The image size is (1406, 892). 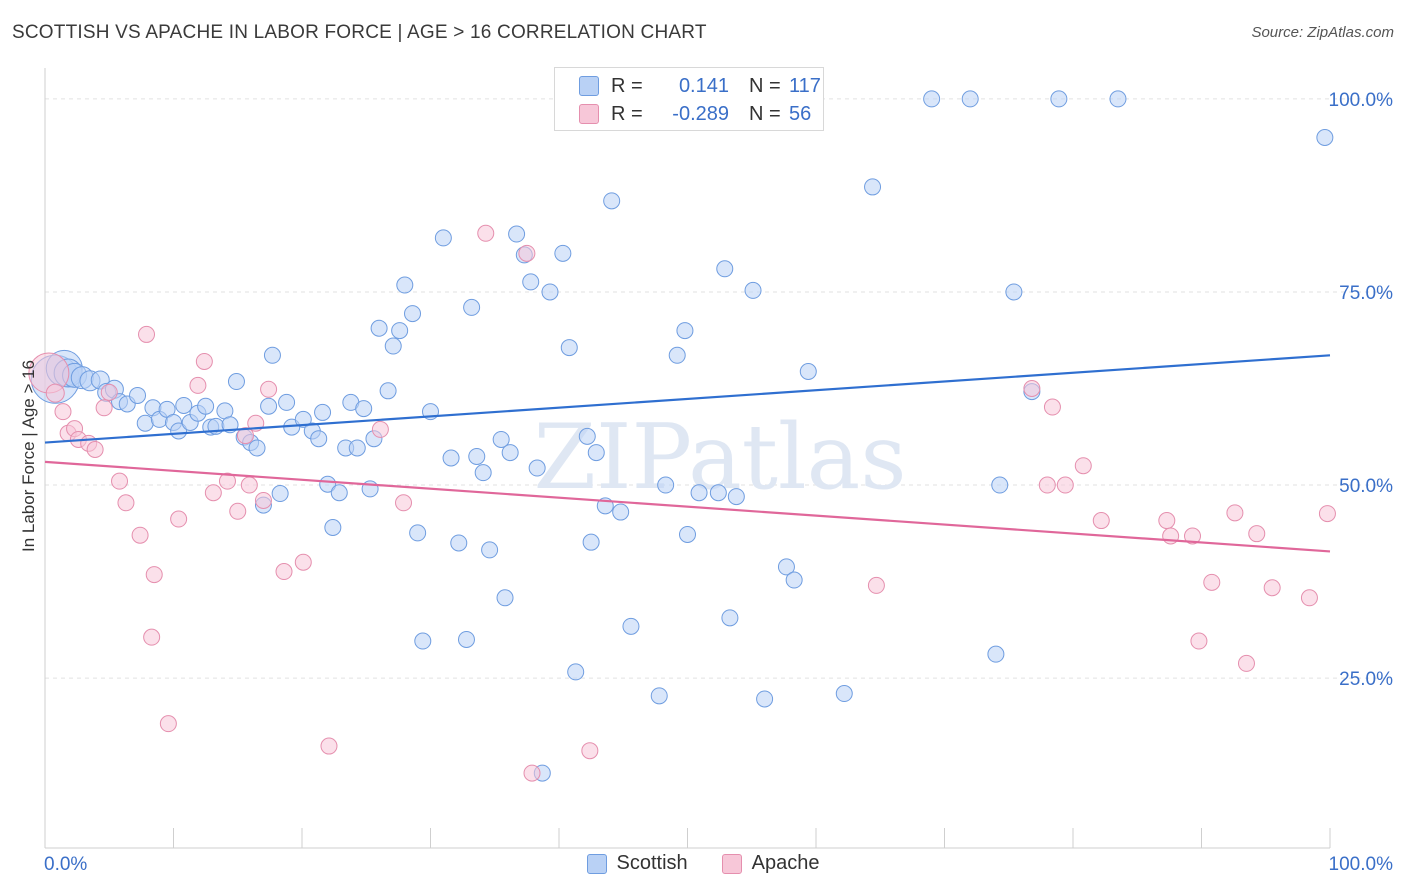 I want to click on legend: Scottish Apache, so click(x=703, y=863).